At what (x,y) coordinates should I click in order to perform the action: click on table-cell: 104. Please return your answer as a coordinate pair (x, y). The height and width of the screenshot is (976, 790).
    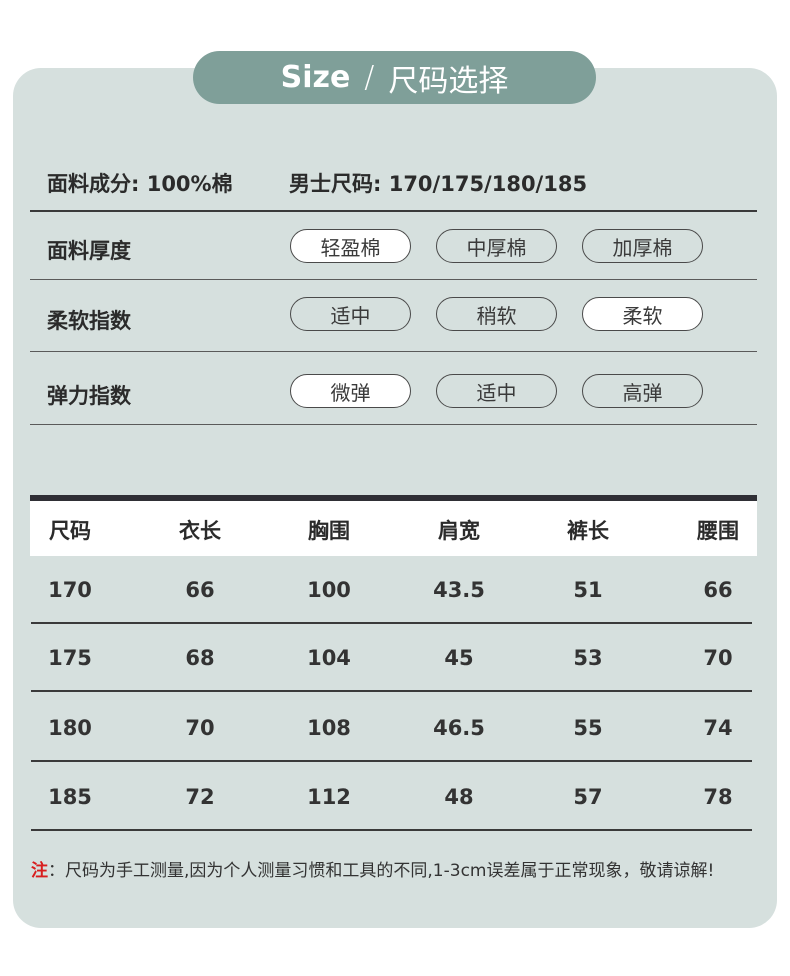
    Looking at the image, I should click on (329, 658).